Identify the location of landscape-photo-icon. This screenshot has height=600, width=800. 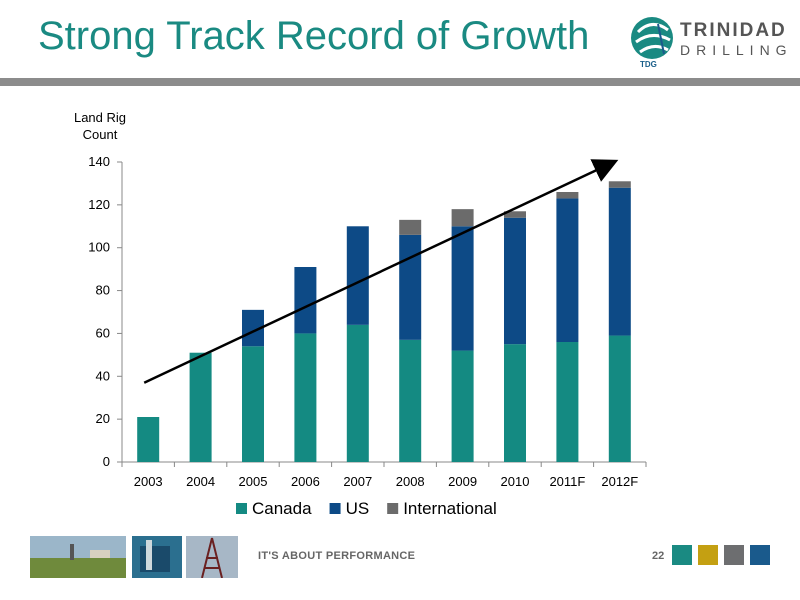
(78, 557).